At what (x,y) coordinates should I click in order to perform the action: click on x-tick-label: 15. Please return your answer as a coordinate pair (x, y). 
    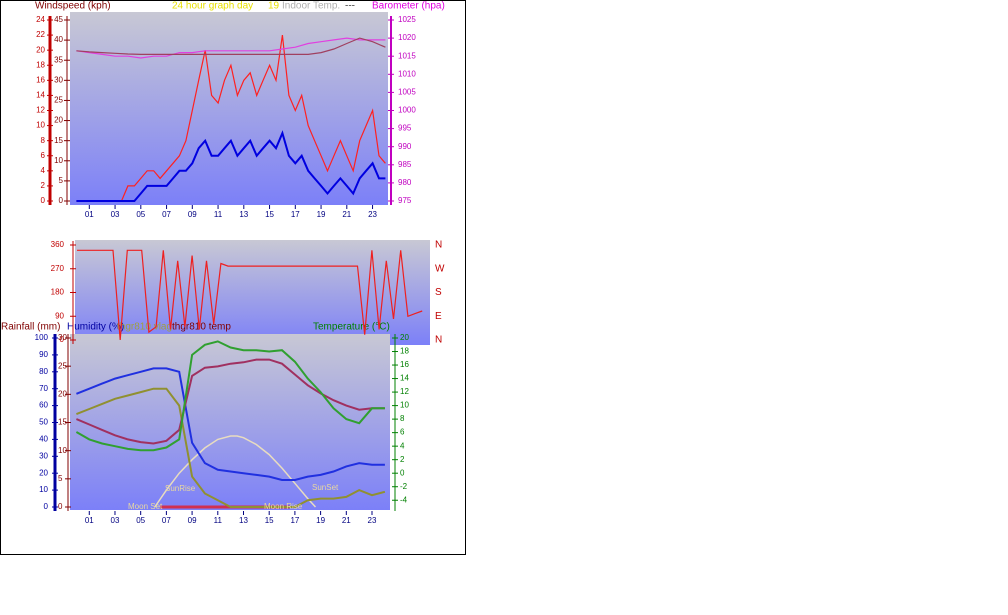
    Looking at the image, I should click on (269, 520).